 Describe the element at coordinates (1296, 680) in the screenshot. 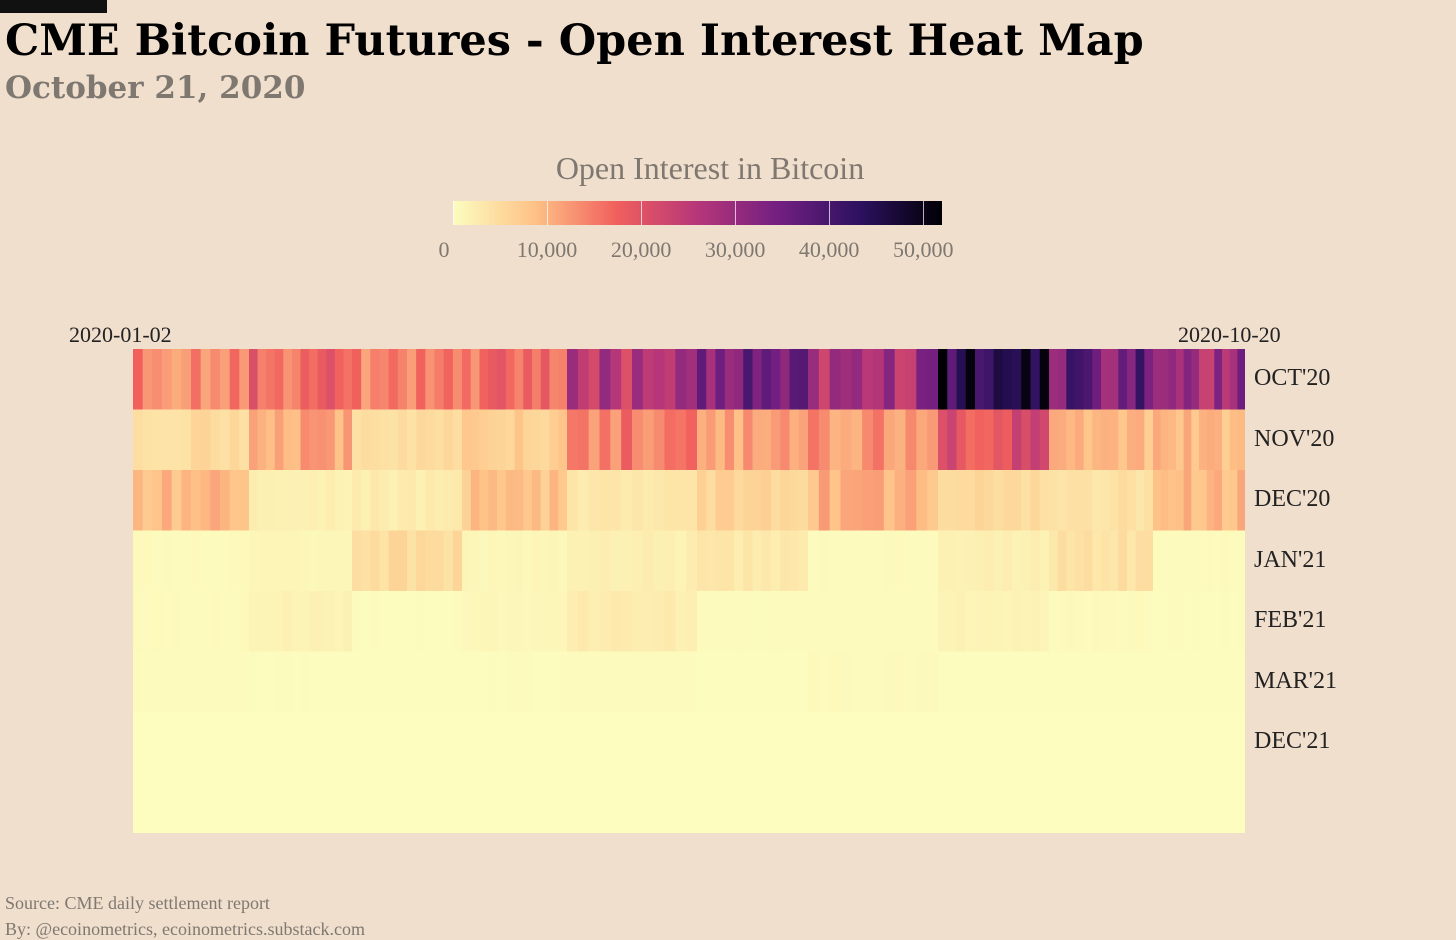

I see `row-label: MAR'21` at that location.